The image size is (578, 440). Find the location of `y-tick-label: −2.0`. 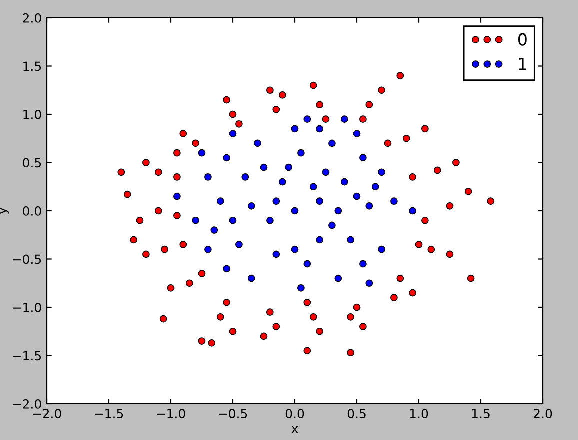

y-tick-label: −2.0 is located at coordinates (27, 404).